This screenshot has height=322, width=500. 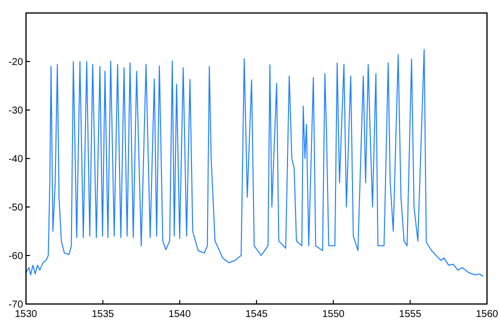 I want to click on x-tick-label: 1545, so click(x=256, y=314).